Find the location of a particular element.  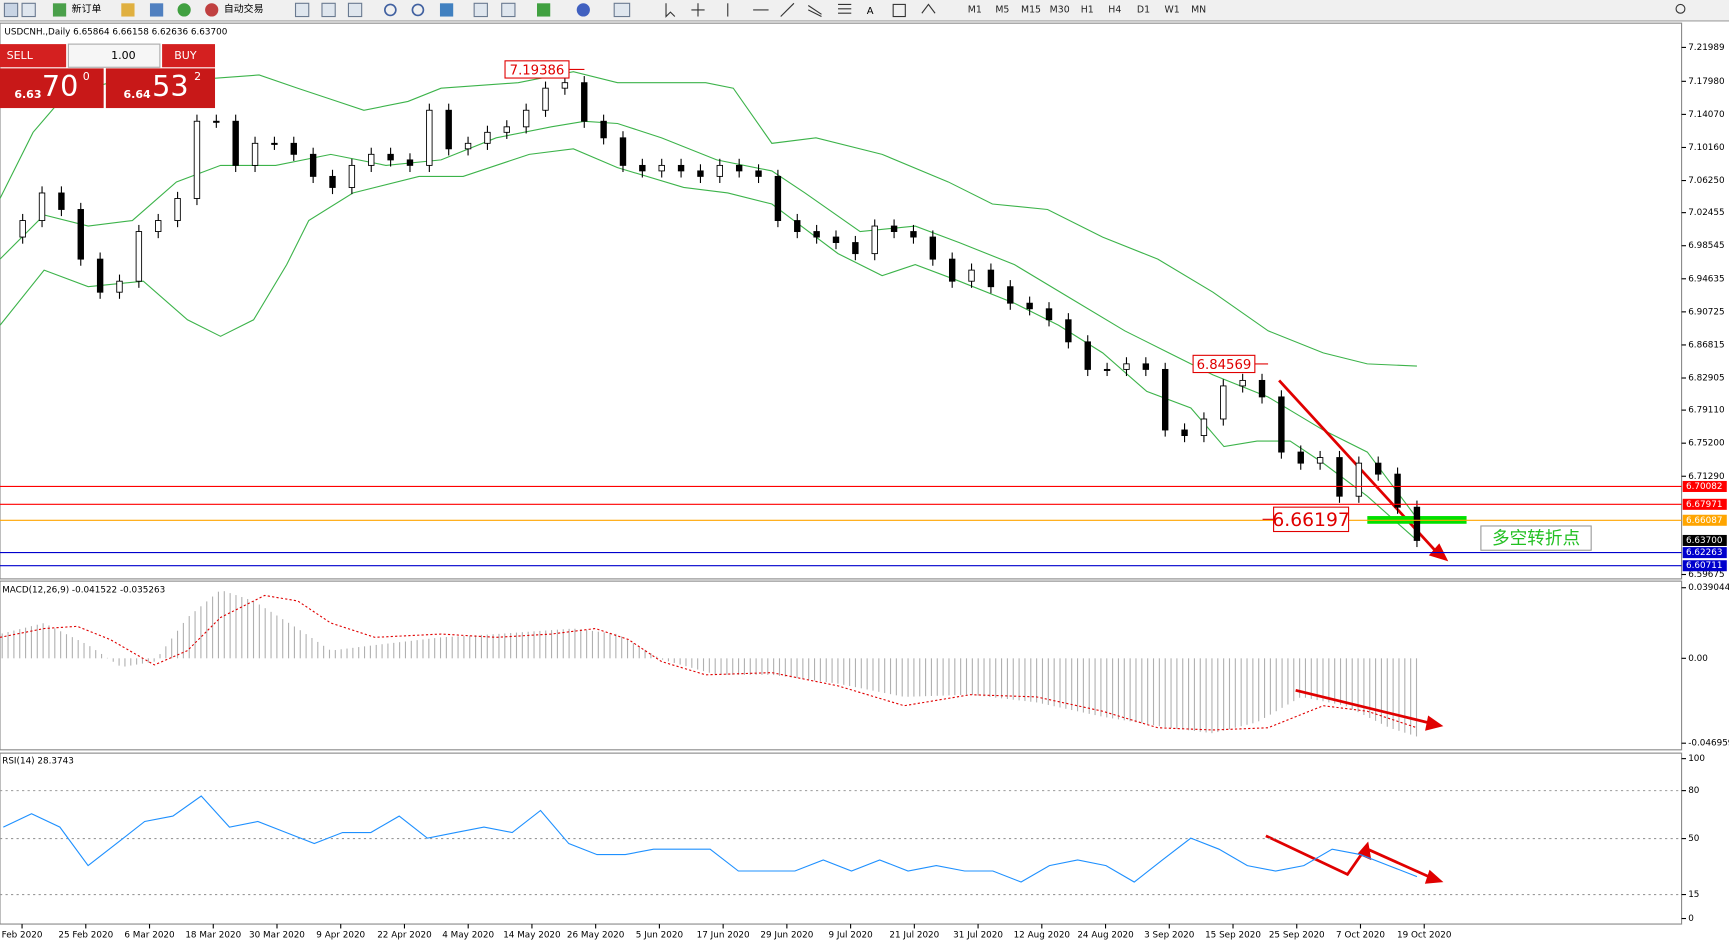

arrow-head is located at coordinates (1434, 876).